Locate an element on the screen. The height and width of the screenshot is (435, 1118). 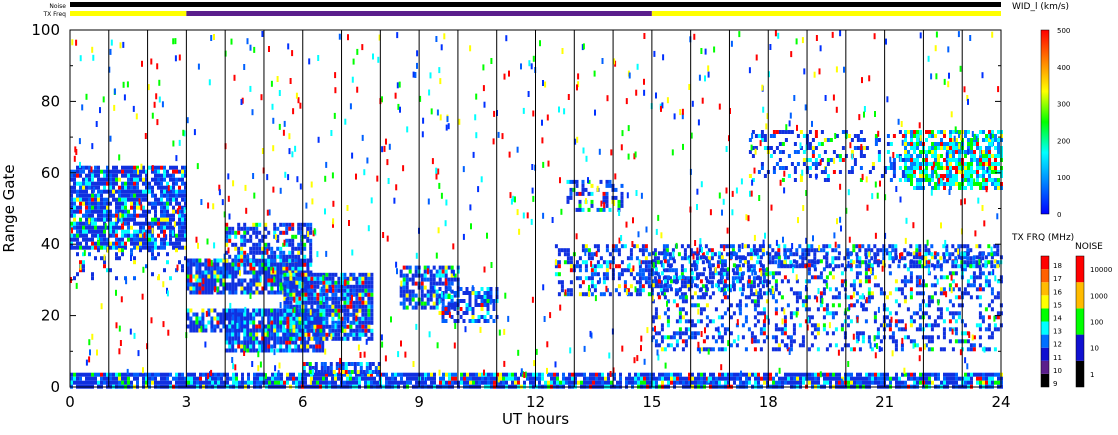
width-colorbar-title: WID_l (km/s) is located at coordinates (1040, 7).